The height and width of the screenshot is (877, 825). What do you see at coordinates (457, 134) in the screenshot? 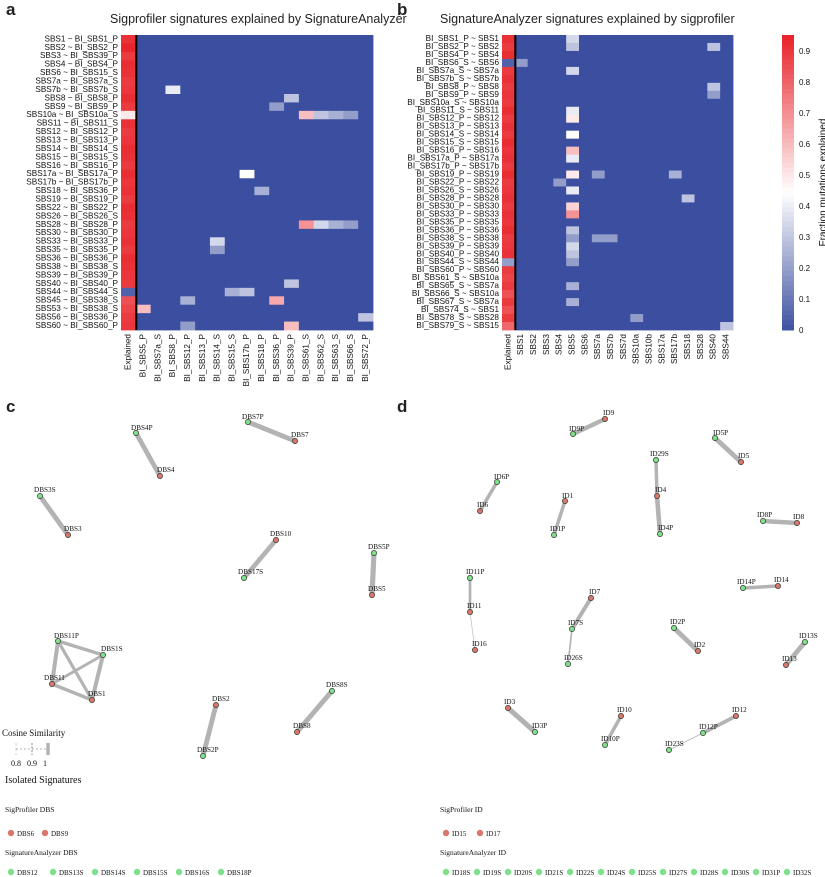
I see `row-label: BI_SBS14_S ~ SBS14` at bounding box center [457, 134].